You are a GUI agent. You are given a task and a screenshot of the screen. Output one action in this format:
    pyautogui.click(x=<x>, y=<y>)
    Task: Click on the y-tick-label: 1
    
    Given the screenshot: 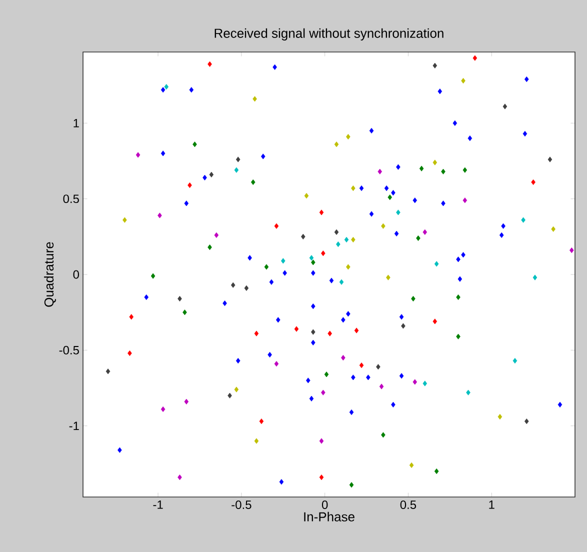 What is the action you would take?
    pyautogui.click(x=76, y=123)
    